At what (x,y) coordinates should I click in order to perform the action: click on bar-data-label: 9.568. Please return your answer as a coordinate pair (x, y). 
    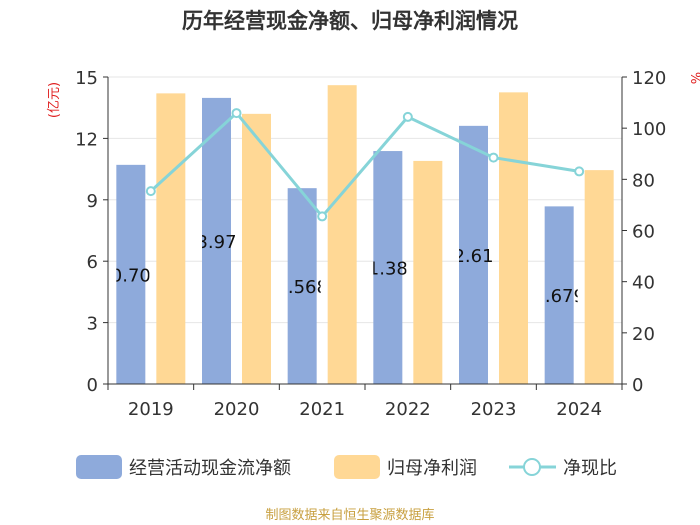
    Looking at the image, I should click on (302, 287).